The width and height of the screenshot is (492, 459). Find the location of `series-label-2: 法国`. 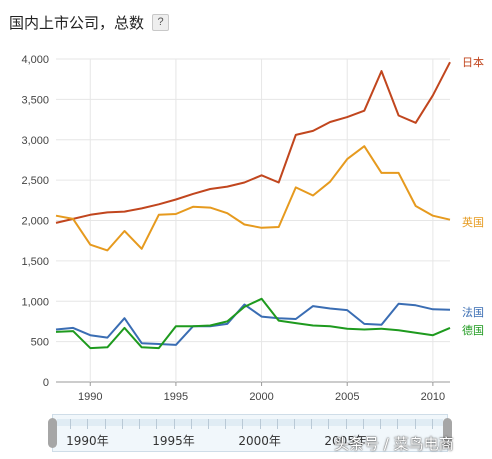

series-label-2: 法国 is located at coordinates (473, 312).